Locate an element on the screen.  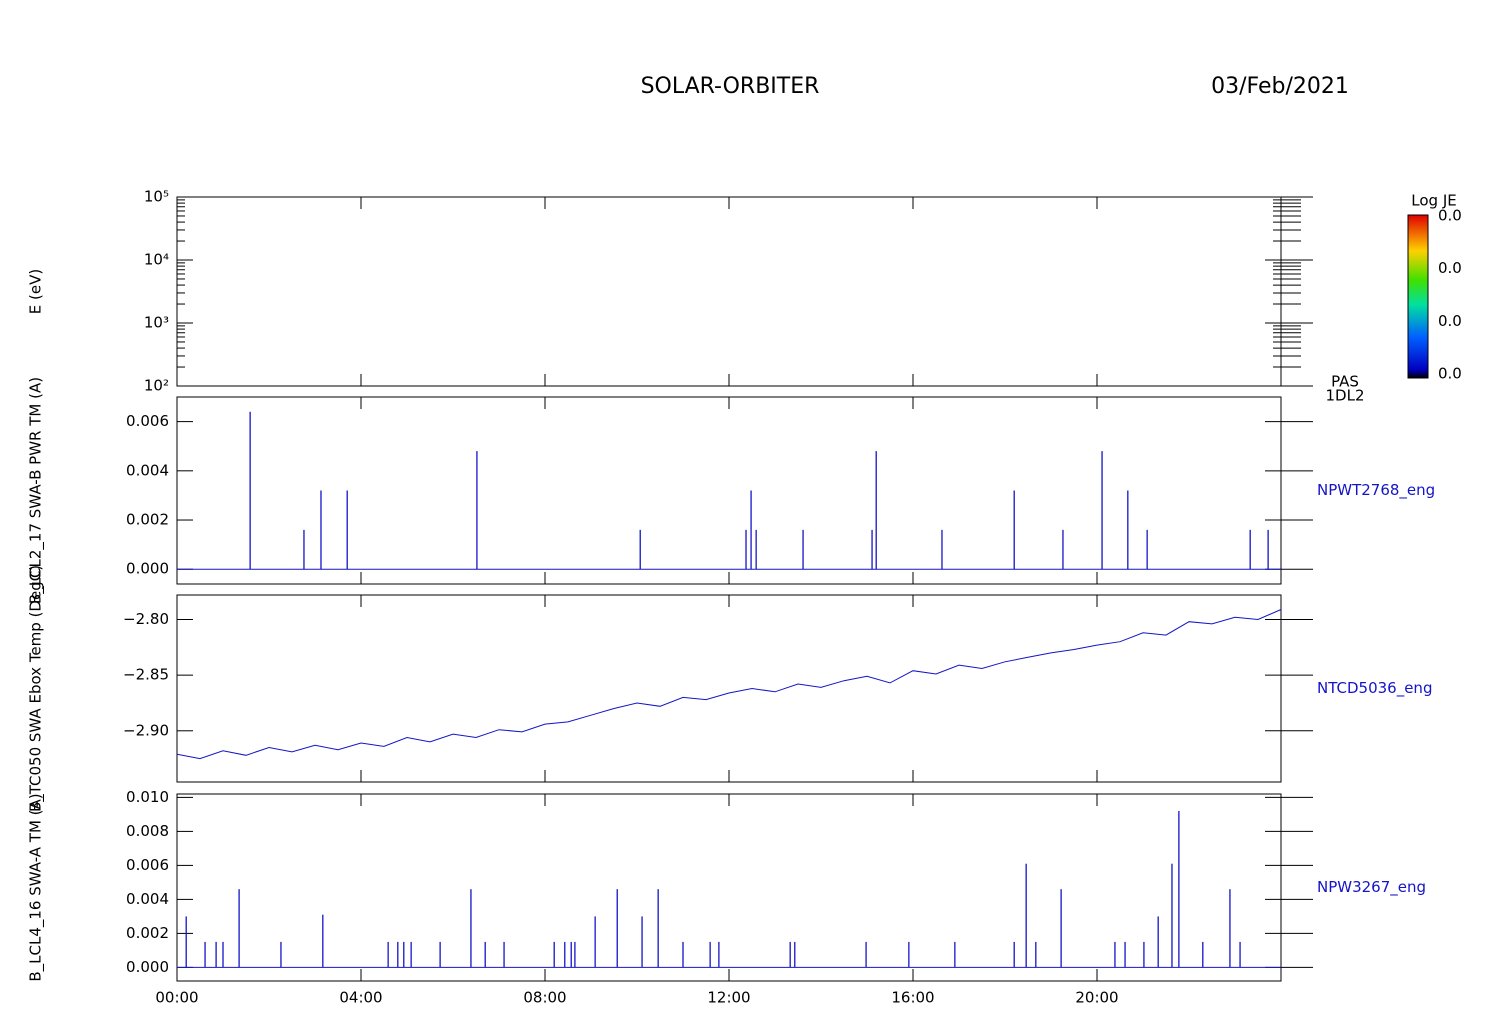
series-name: NTCD5036_eng is located at coordinates (1374, 688).